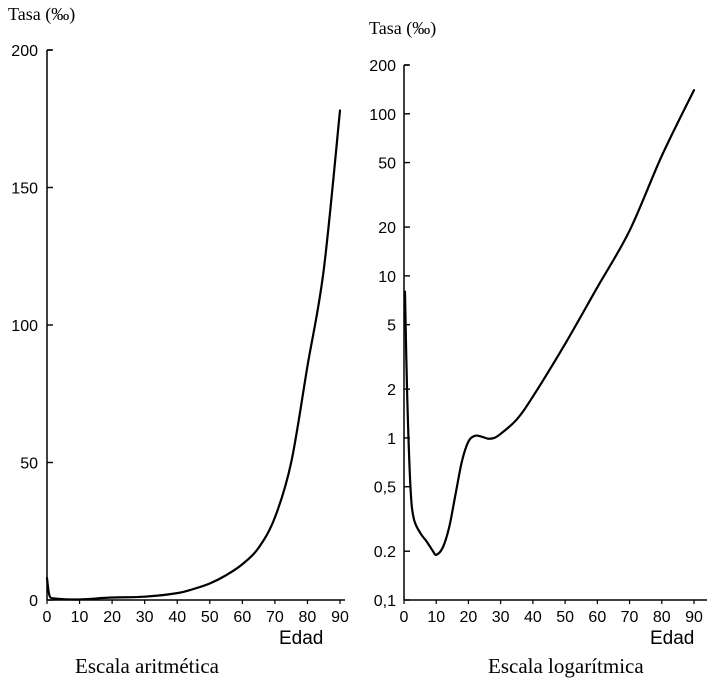 The width and height of the screenshot is (710, 682). I want to click on right-x-tick-label: 70, so click(630, 617).